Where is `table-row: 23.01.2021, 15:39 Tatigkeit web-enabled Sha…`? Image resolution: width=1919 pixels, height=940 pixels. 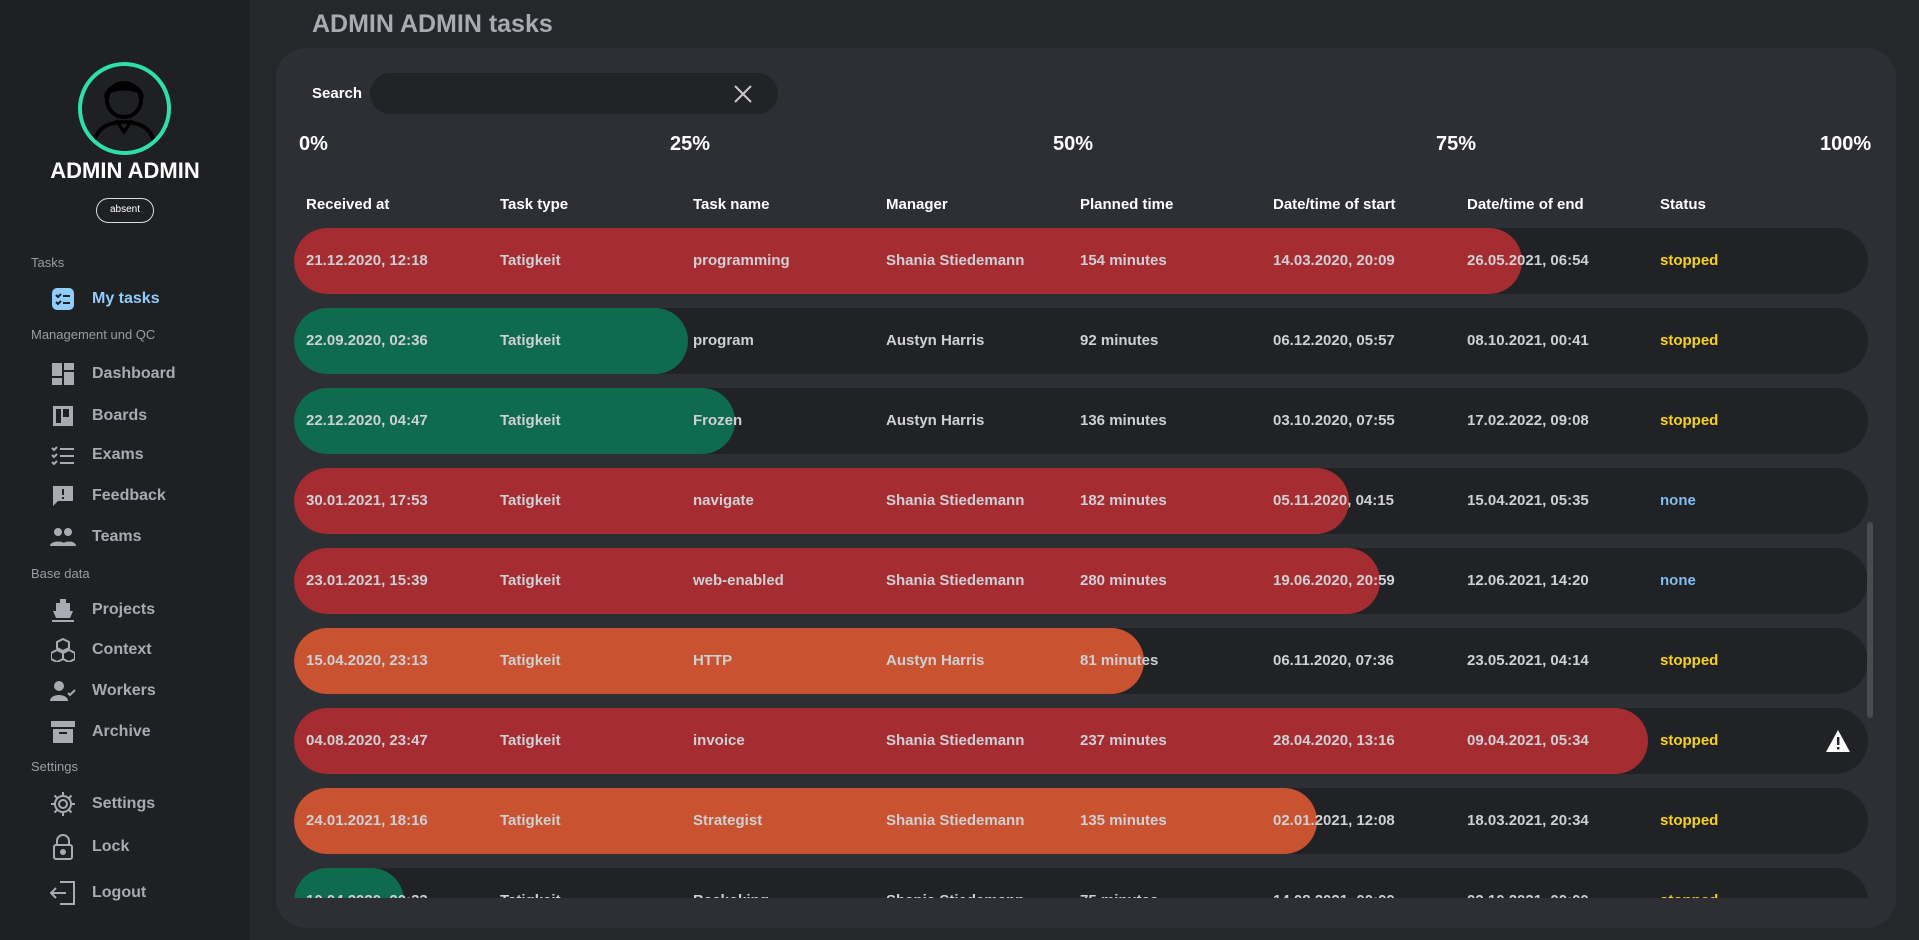
table-row: 23.01.2021, 15:39 Tatigkeit web-enabled Sha… is located at coordinates (1081, 581).